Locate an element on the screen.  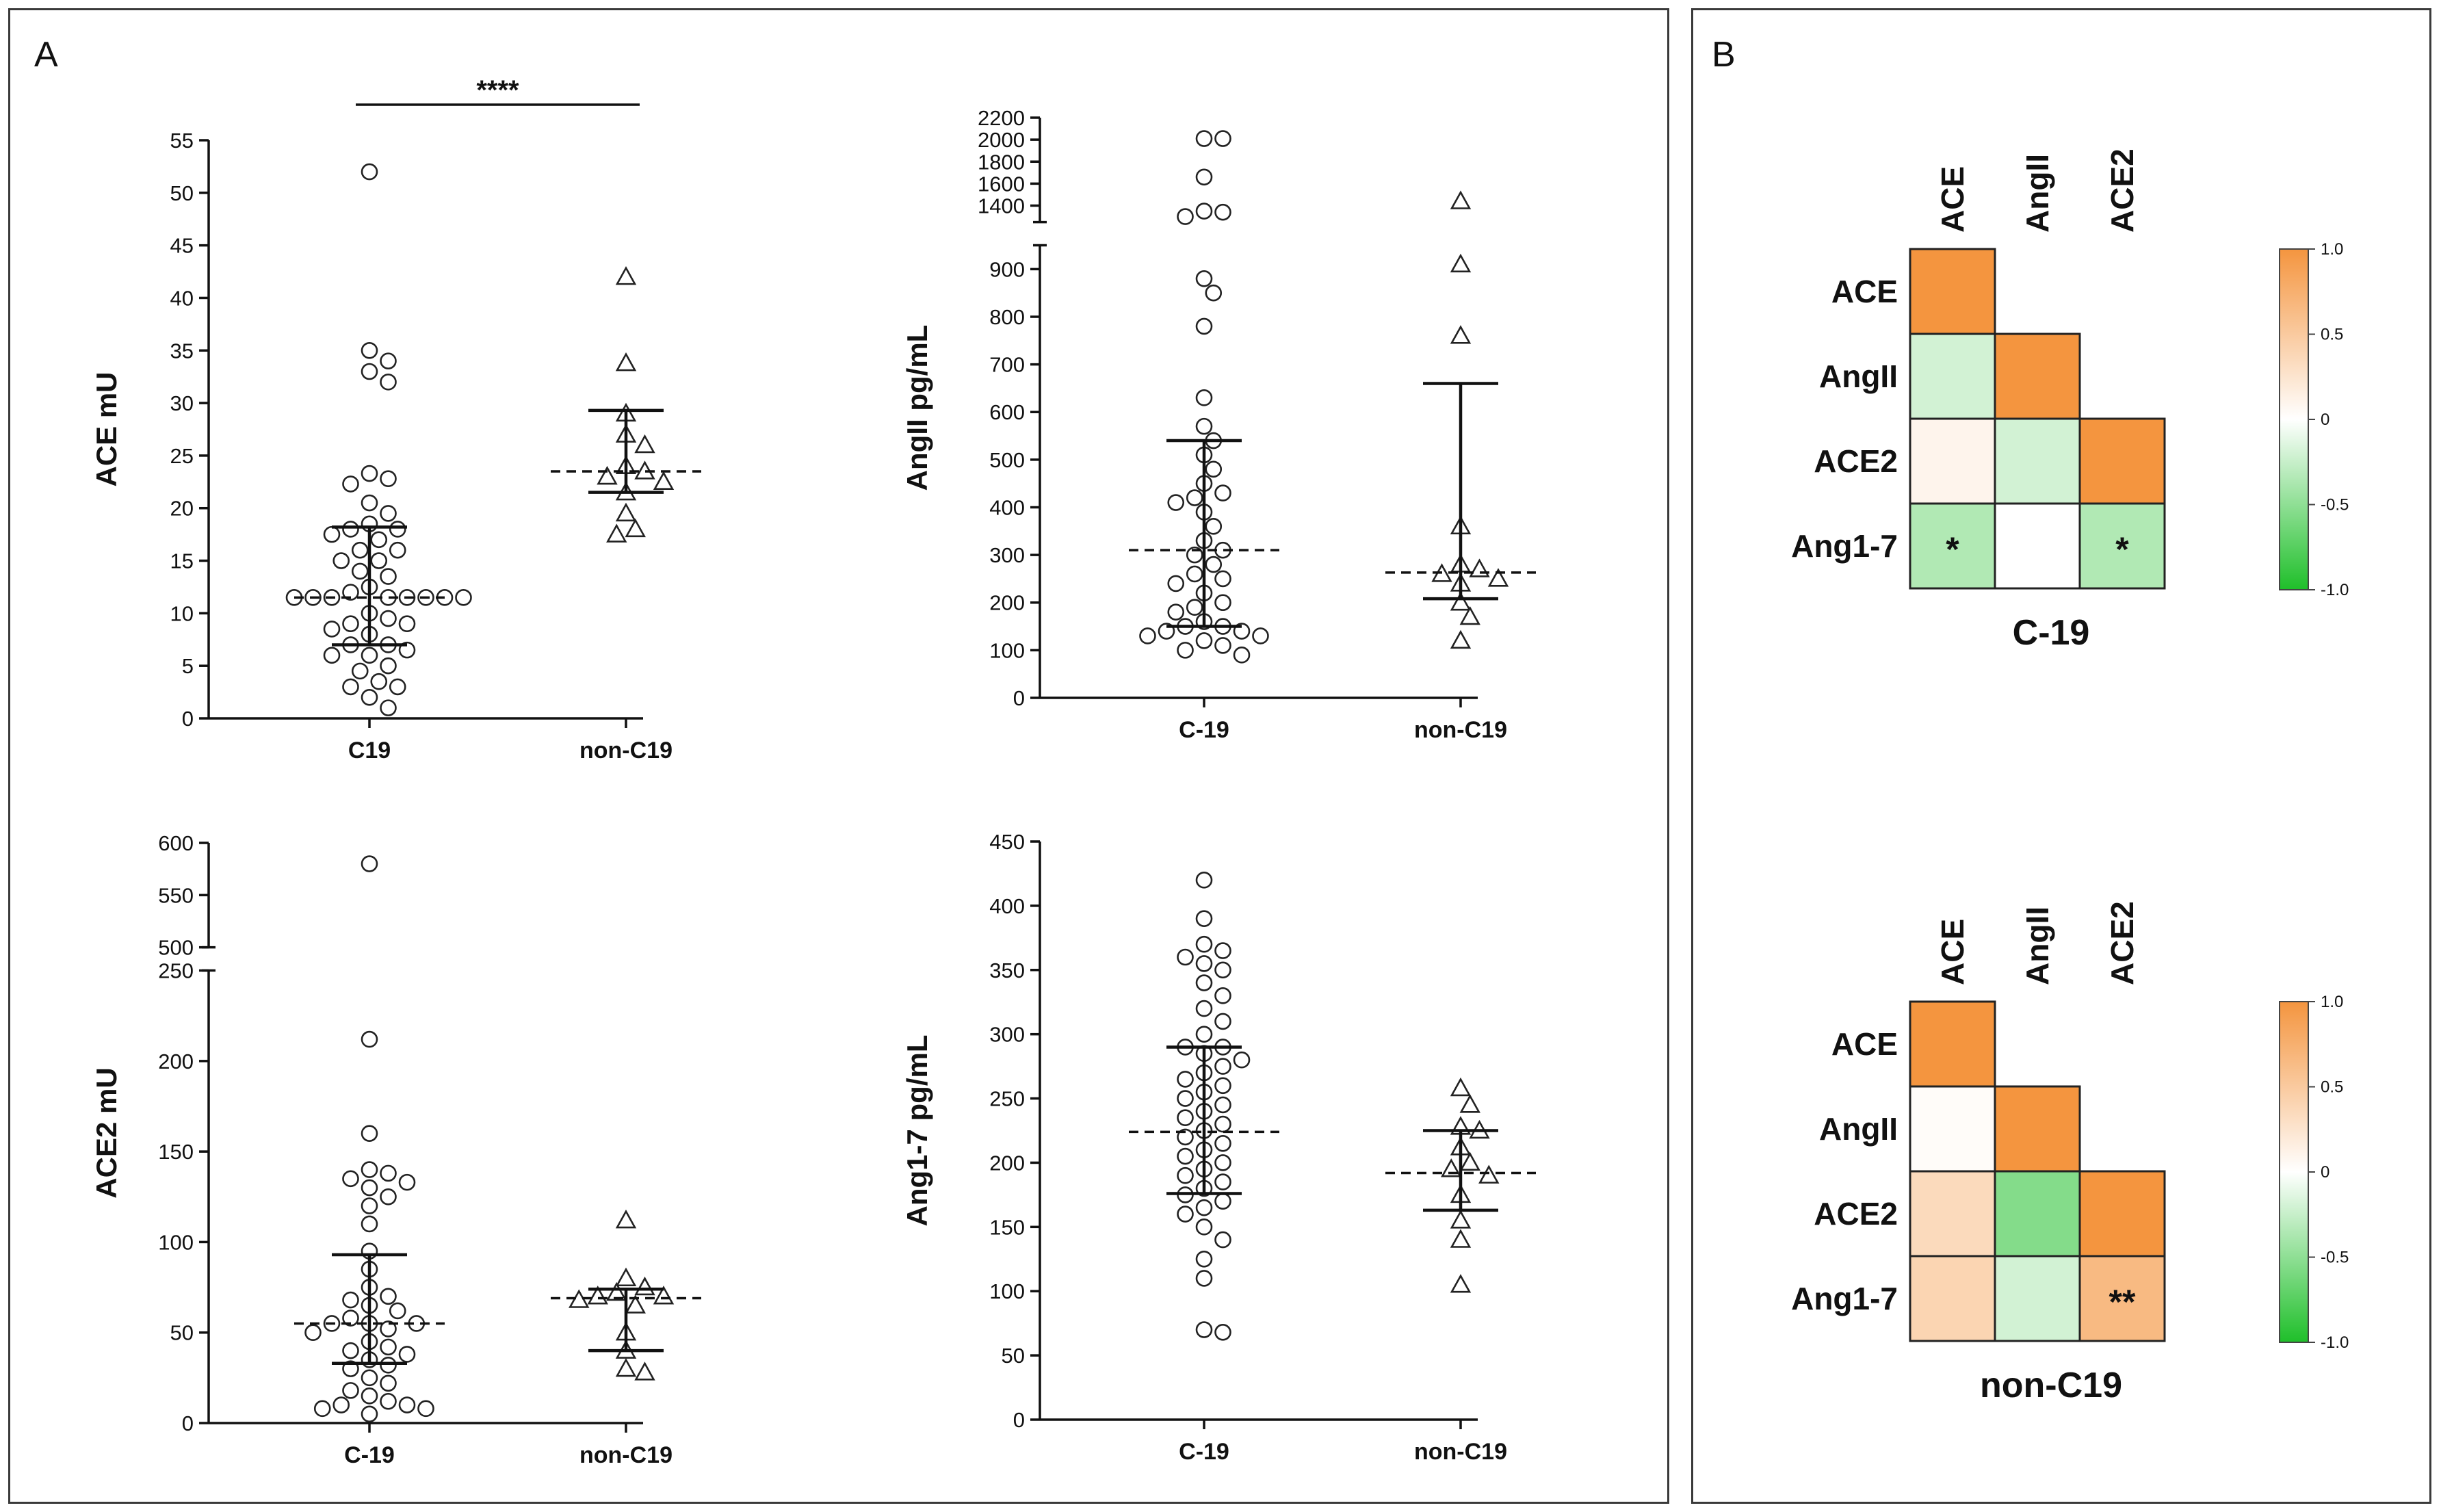
heat_c19-row-label: Ang1-7 is located at coordinates (1844, 546).